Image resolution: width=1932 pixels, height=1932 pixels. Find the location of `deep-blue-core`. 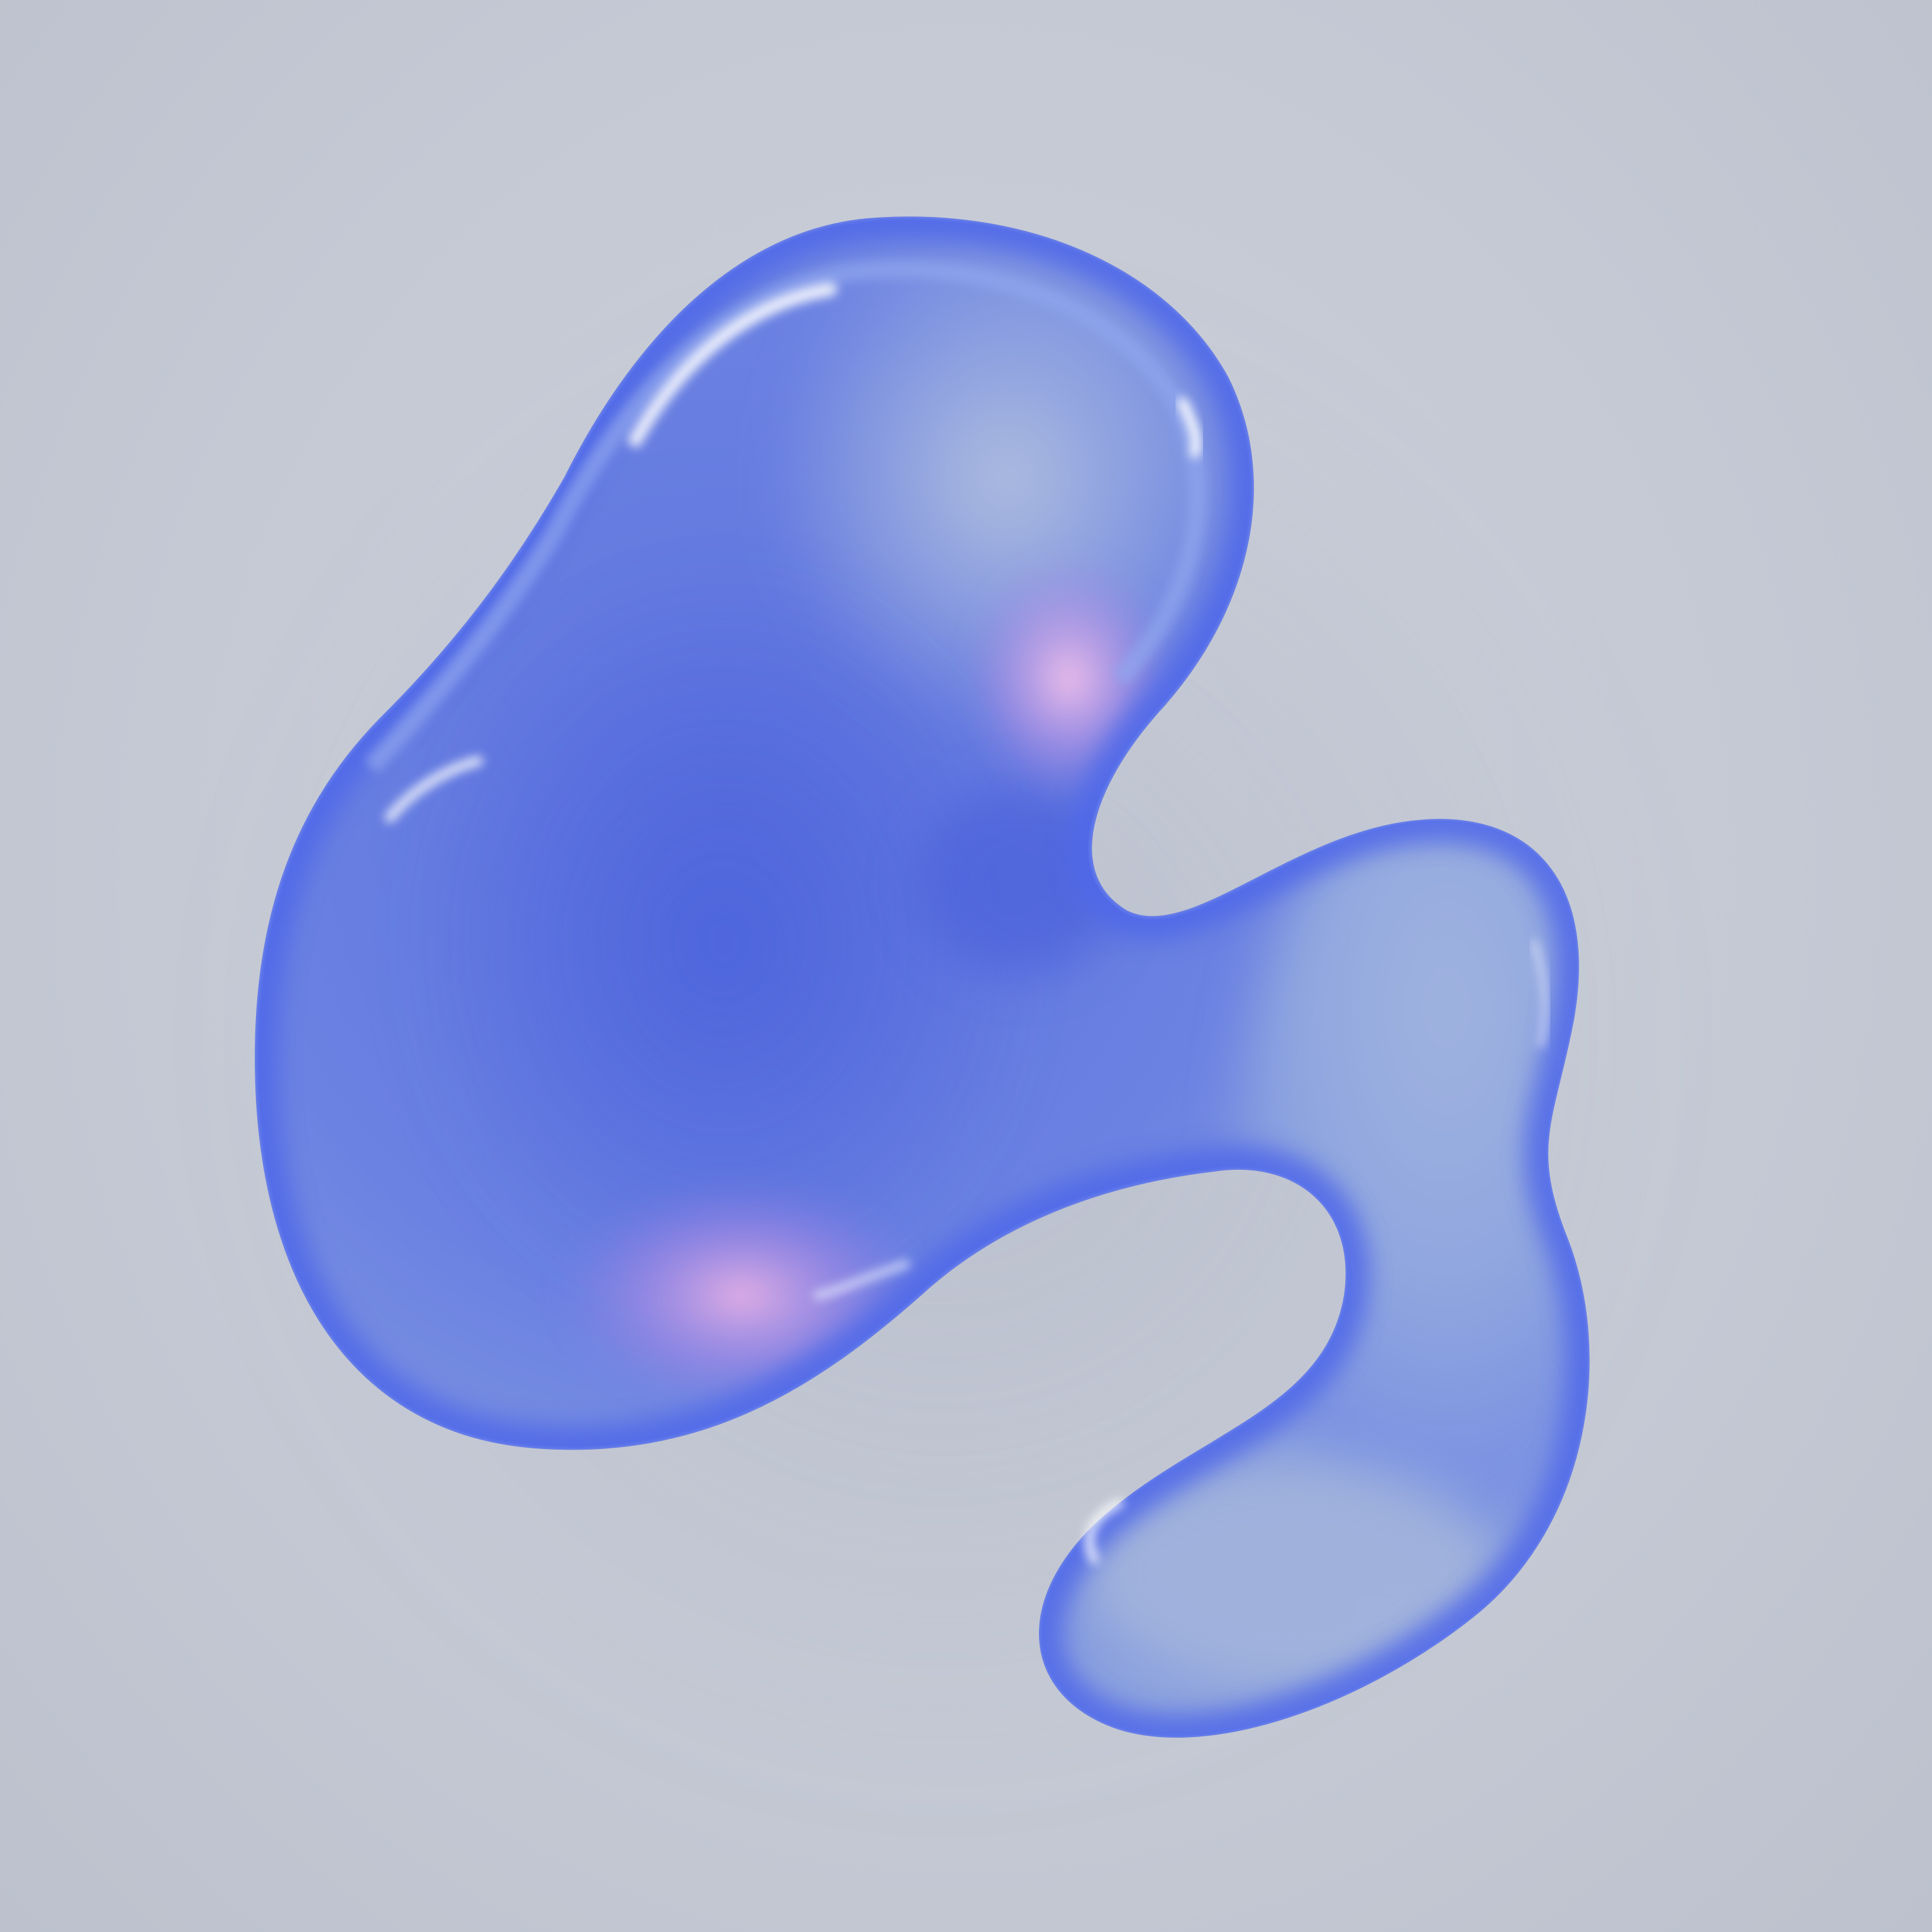

deep-blue-core is located at coordinates (723, 943).